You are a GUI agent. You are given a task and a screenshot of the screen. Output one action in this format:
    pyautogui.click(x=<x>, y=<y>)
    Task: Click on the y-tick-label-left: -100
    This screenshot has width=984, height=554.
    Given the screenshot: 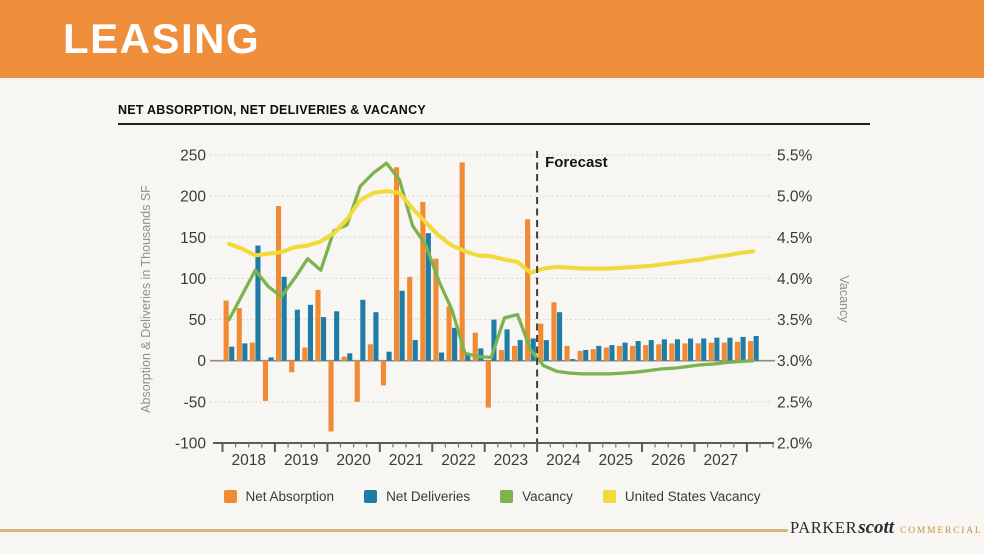 What is the action you would take?
    pyautogui.click(x=190, y=444)
    